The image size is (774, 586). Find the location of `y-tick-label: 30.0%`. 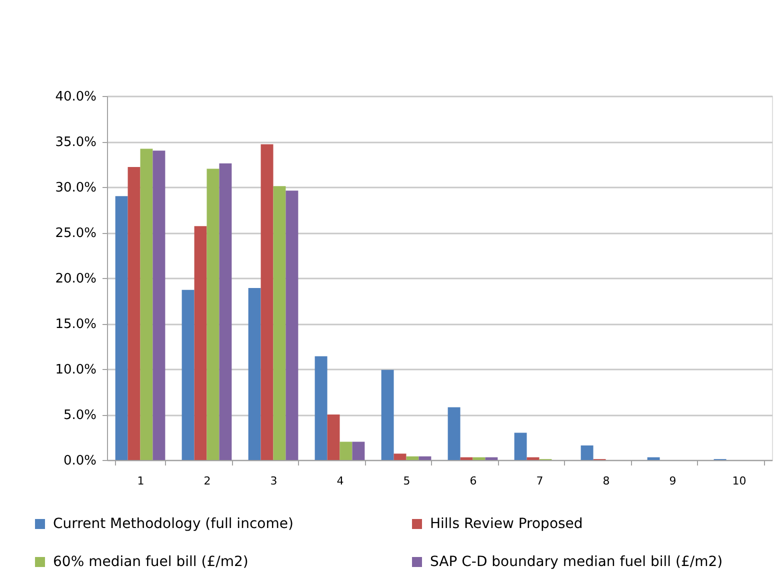

y-tick-label: 30.0% is located at coordinates (75, 188).